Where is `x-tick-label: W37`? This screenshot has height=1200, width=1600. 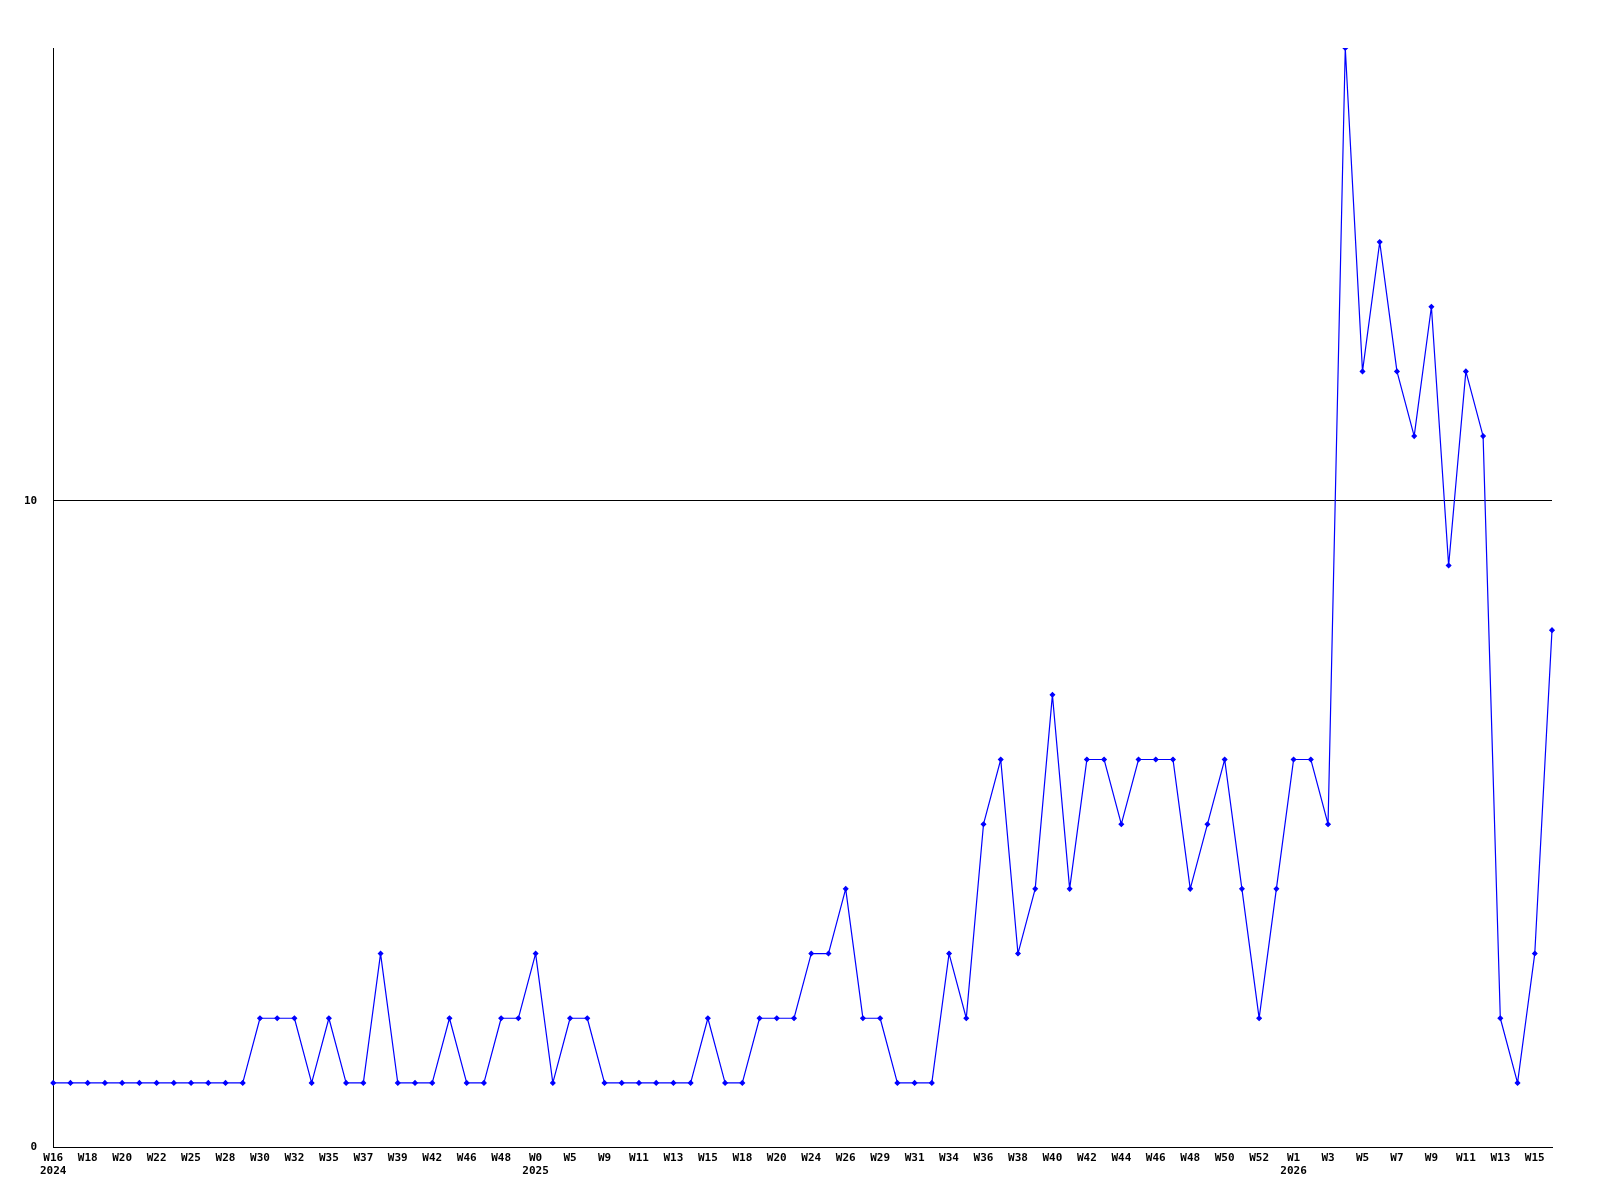 x-tick-label: W37 is located at coordinates (363, 1158).